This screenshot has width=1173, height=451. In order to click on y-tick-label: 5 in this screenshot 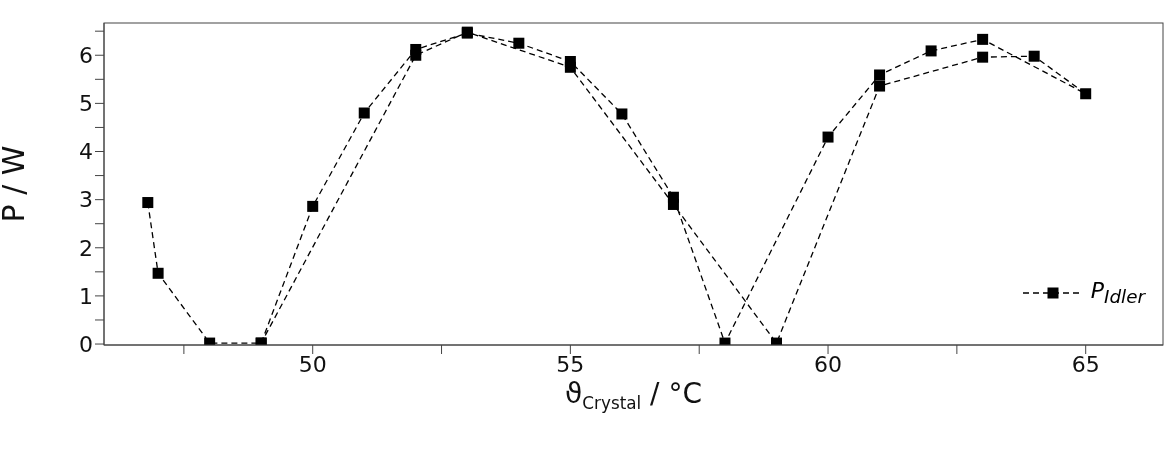, I will do `click(86, 104)`.